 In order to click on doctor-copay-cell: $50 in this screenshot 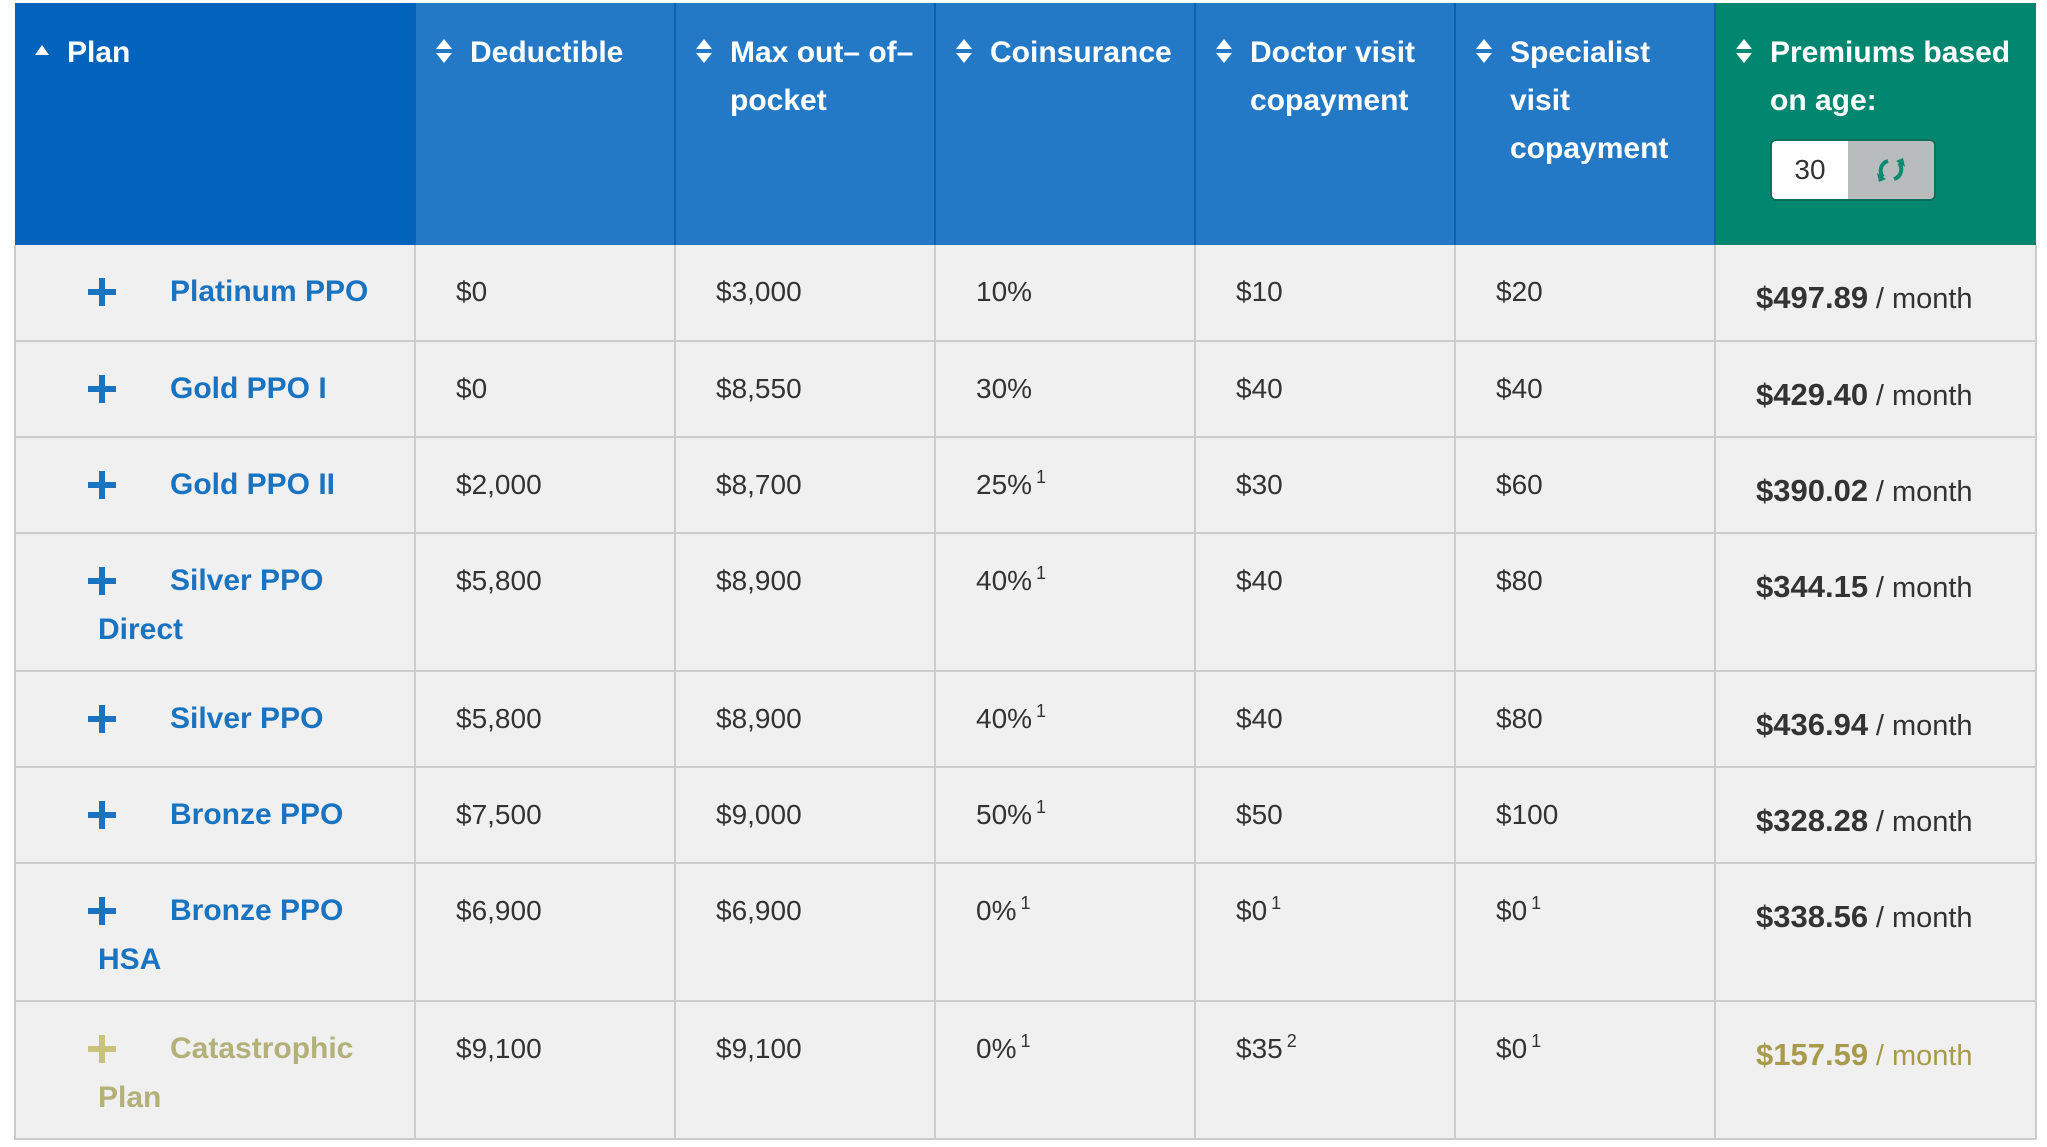, I will do `click(1325, 815)`.